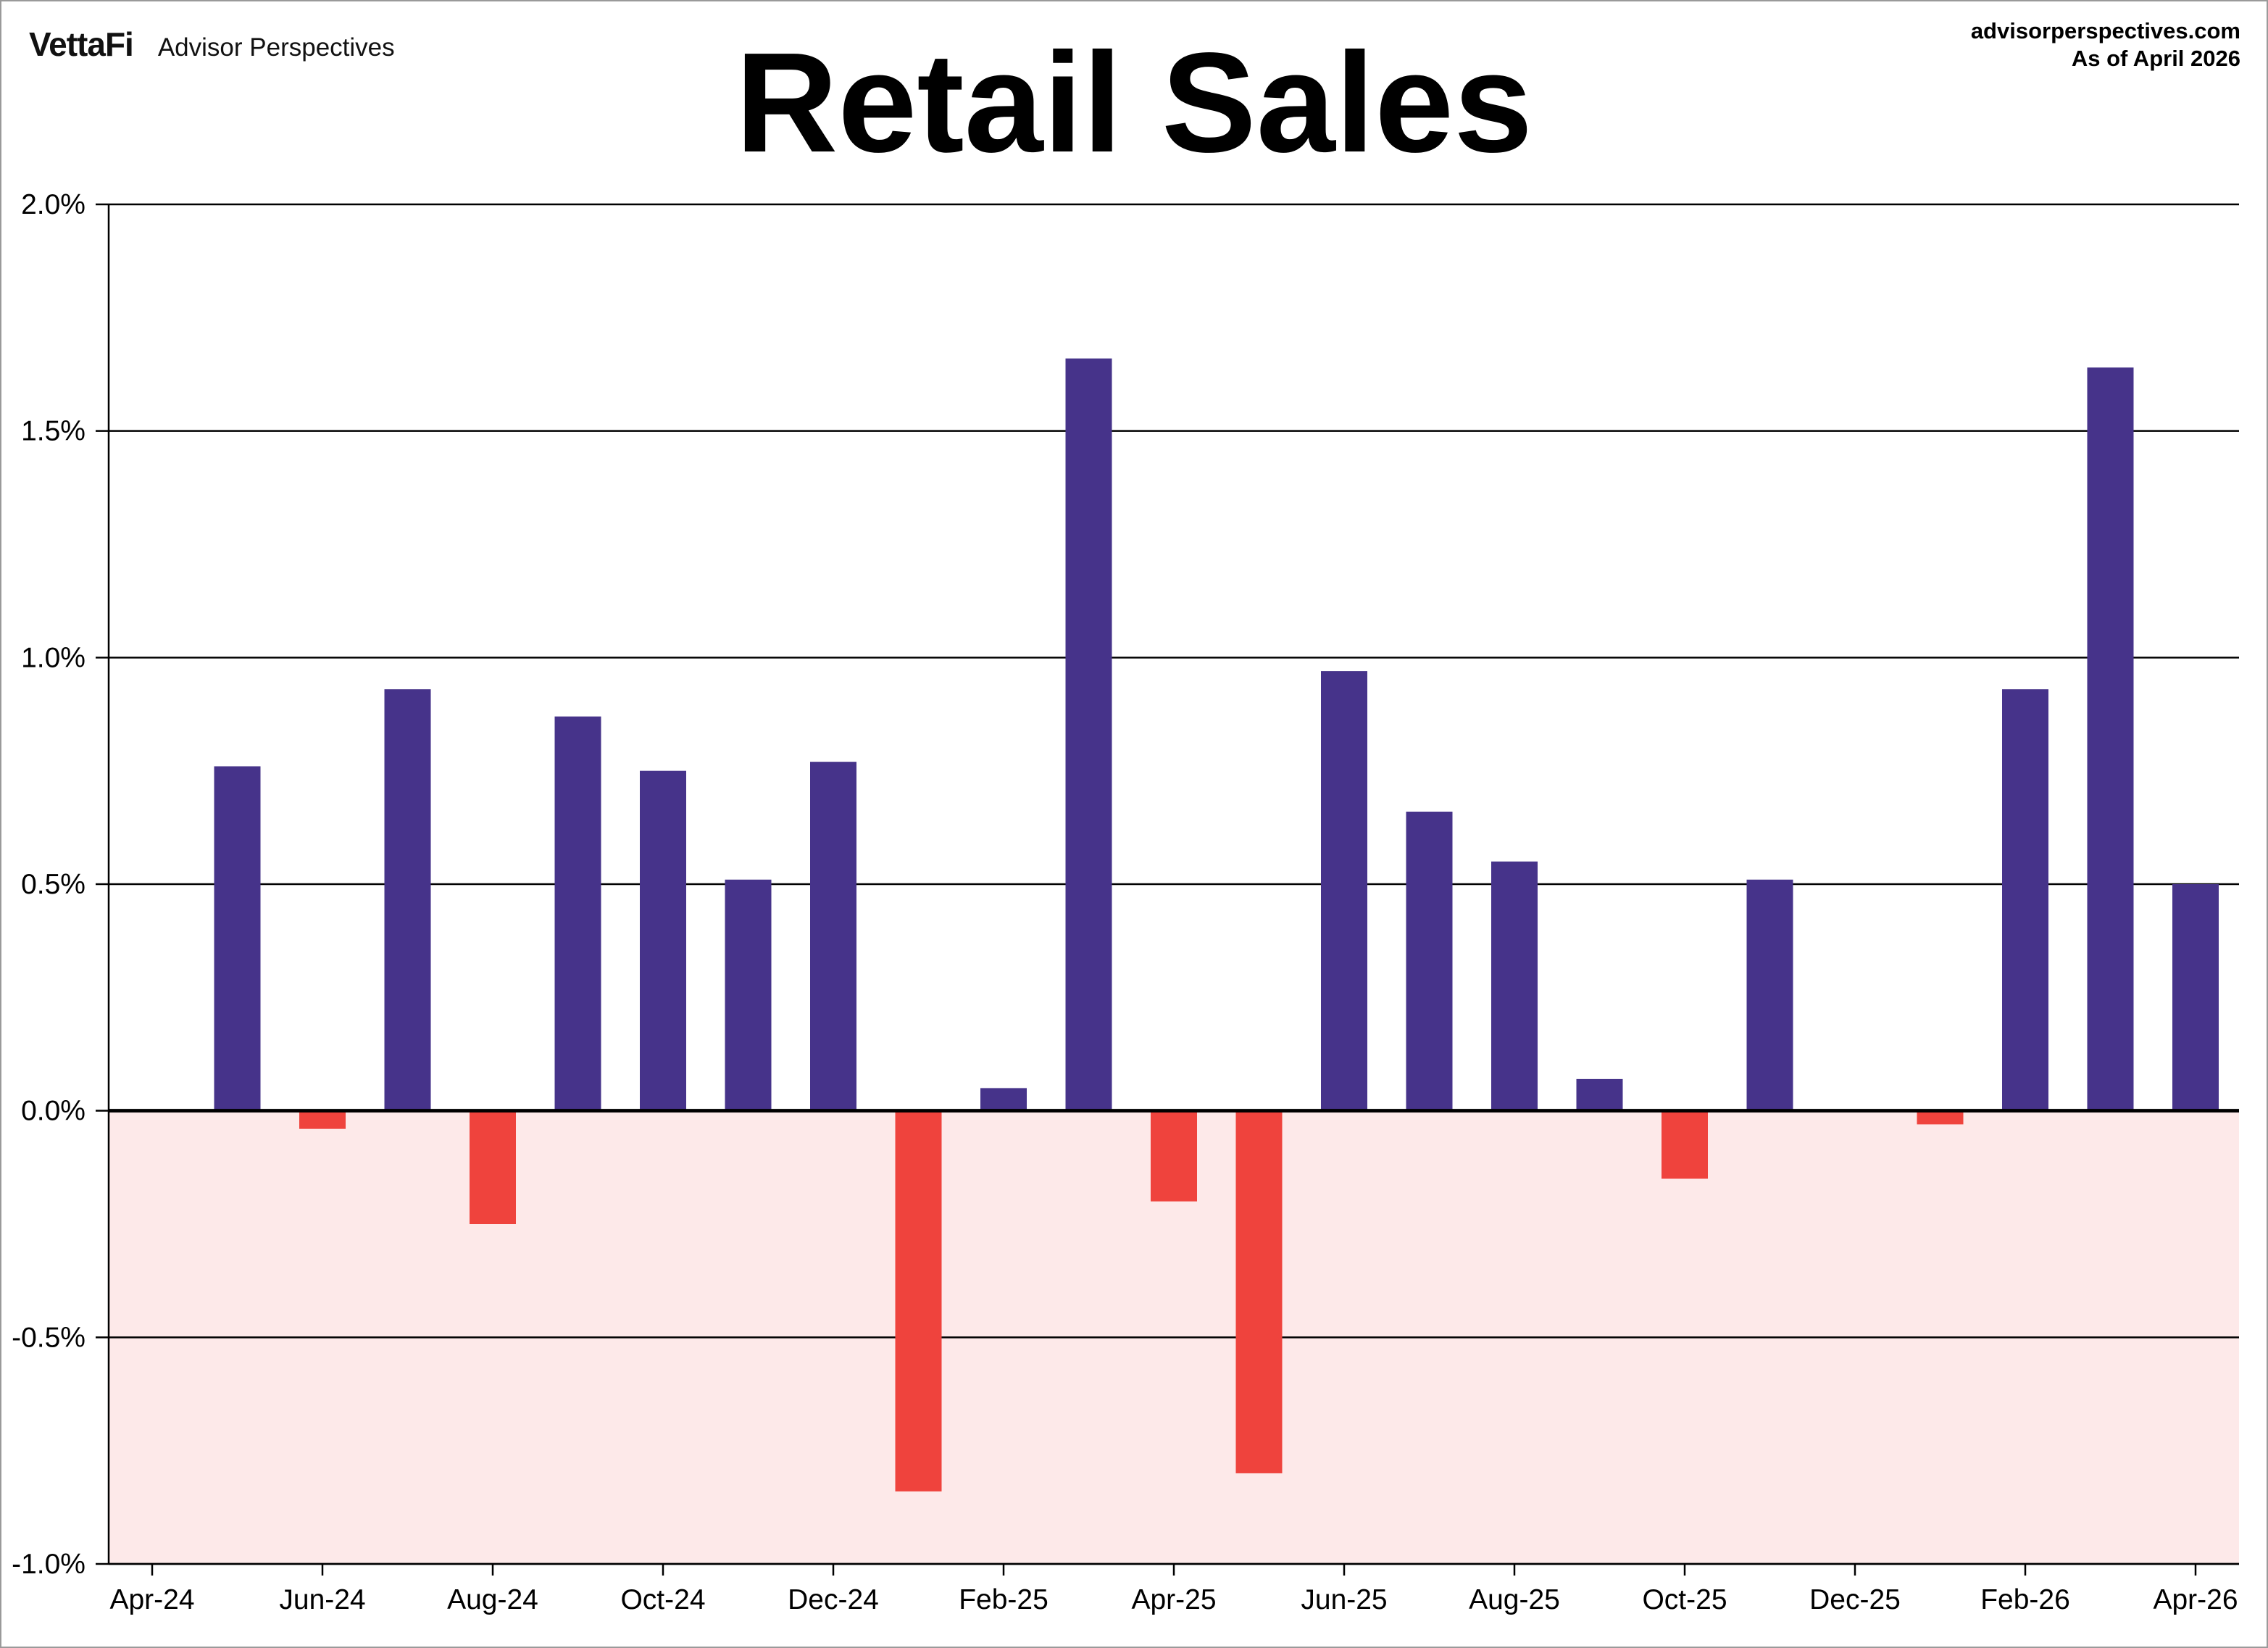 The height and width of the screenshot is (1648, 2268). What do you see at coordinates (276, 47) in the screenshot?
I see `brand-name: Advisor Perspectives` at bounding box center [276, 47].